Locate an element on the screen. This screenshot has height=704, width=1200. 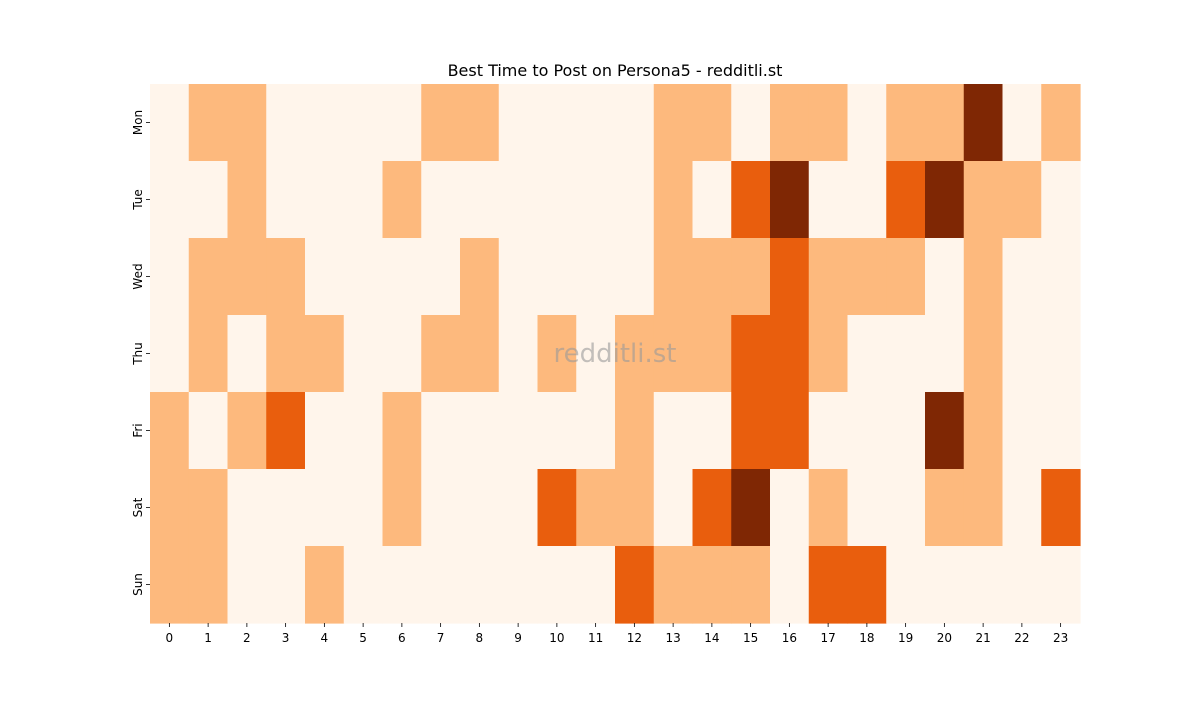
x-tick-label: 13 is located at coordinates (672, 638).